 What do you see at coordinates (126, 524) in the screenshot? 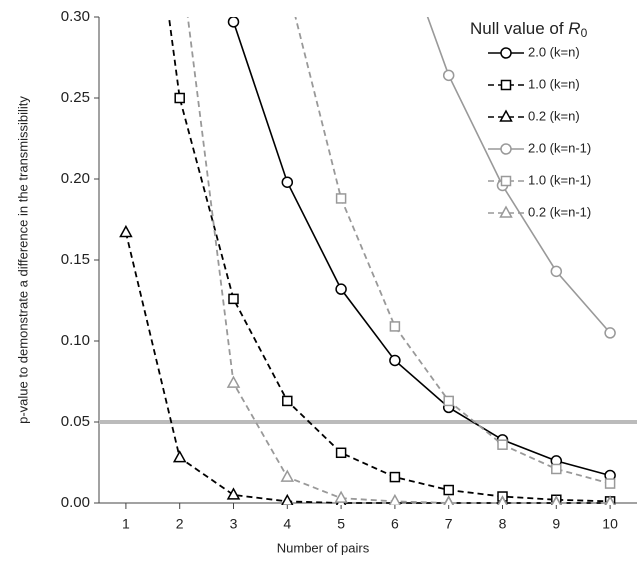
I see `x-tick-label: 1` at bounding box center [126, 524].